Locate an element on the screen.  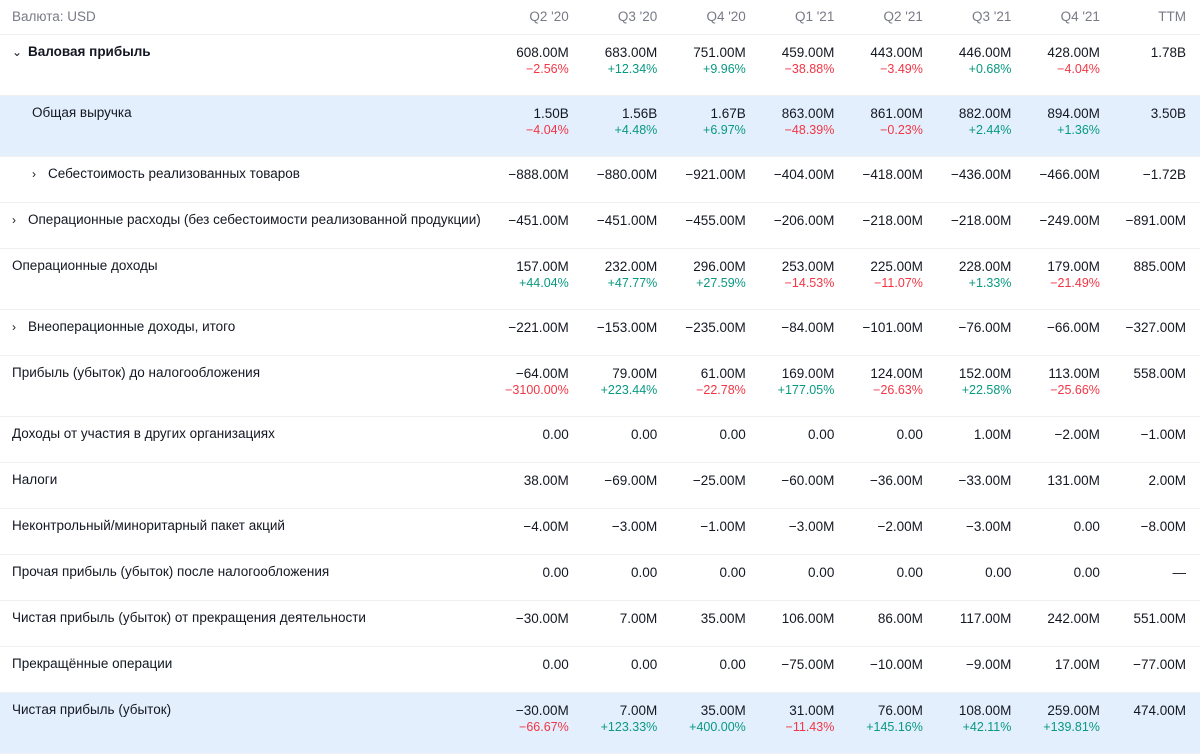
period-value: −153.00M is located at coordinates (627, 327).